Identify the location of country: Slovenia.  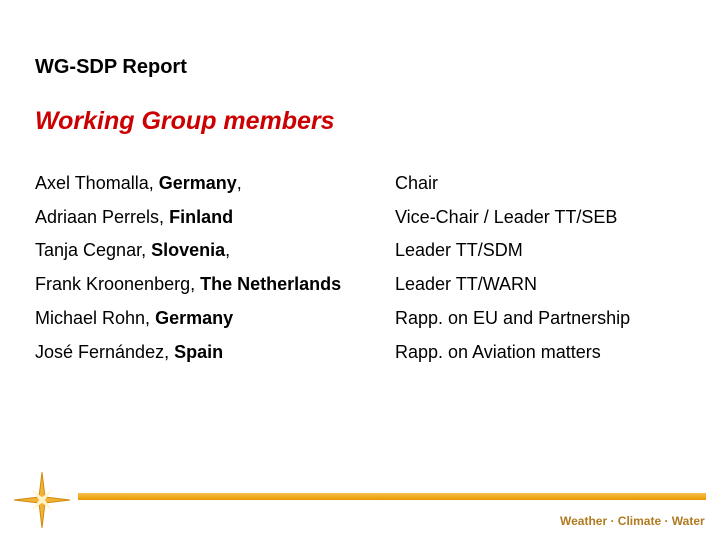
(188, 250).